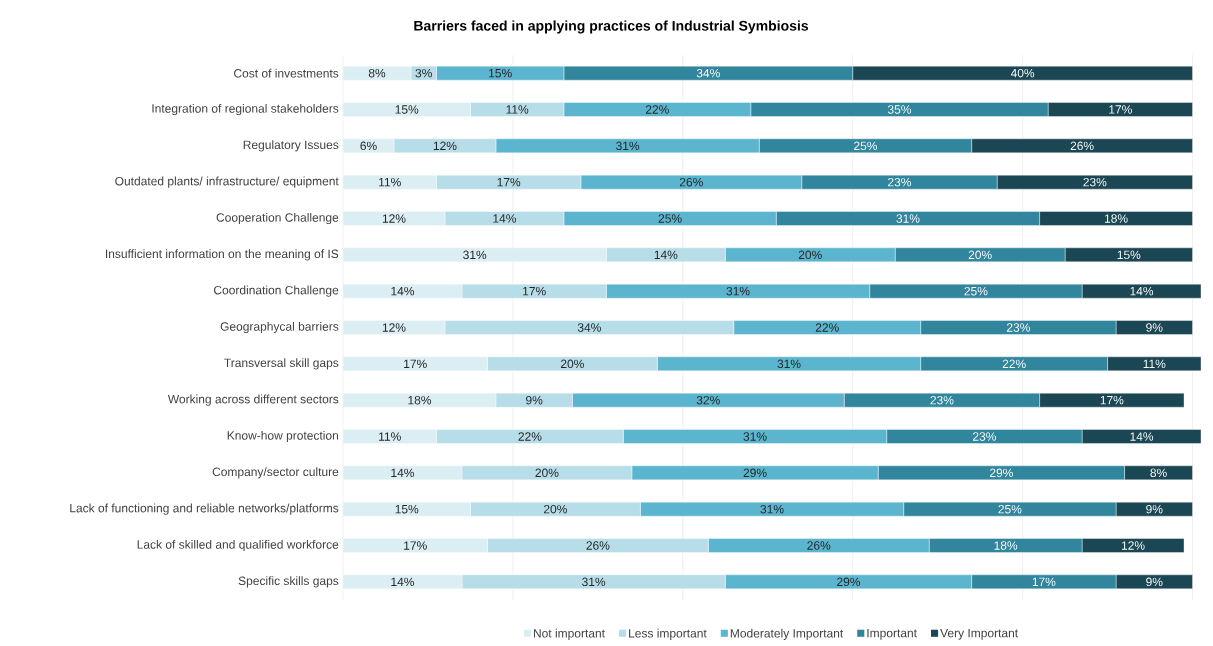 The height and width of the screenshot is (646, 1213). What do you see at coordinates (282, 436) in the screenshot?
I see `y-tick-label: Know-how protection` at bounding box center [282, 436].